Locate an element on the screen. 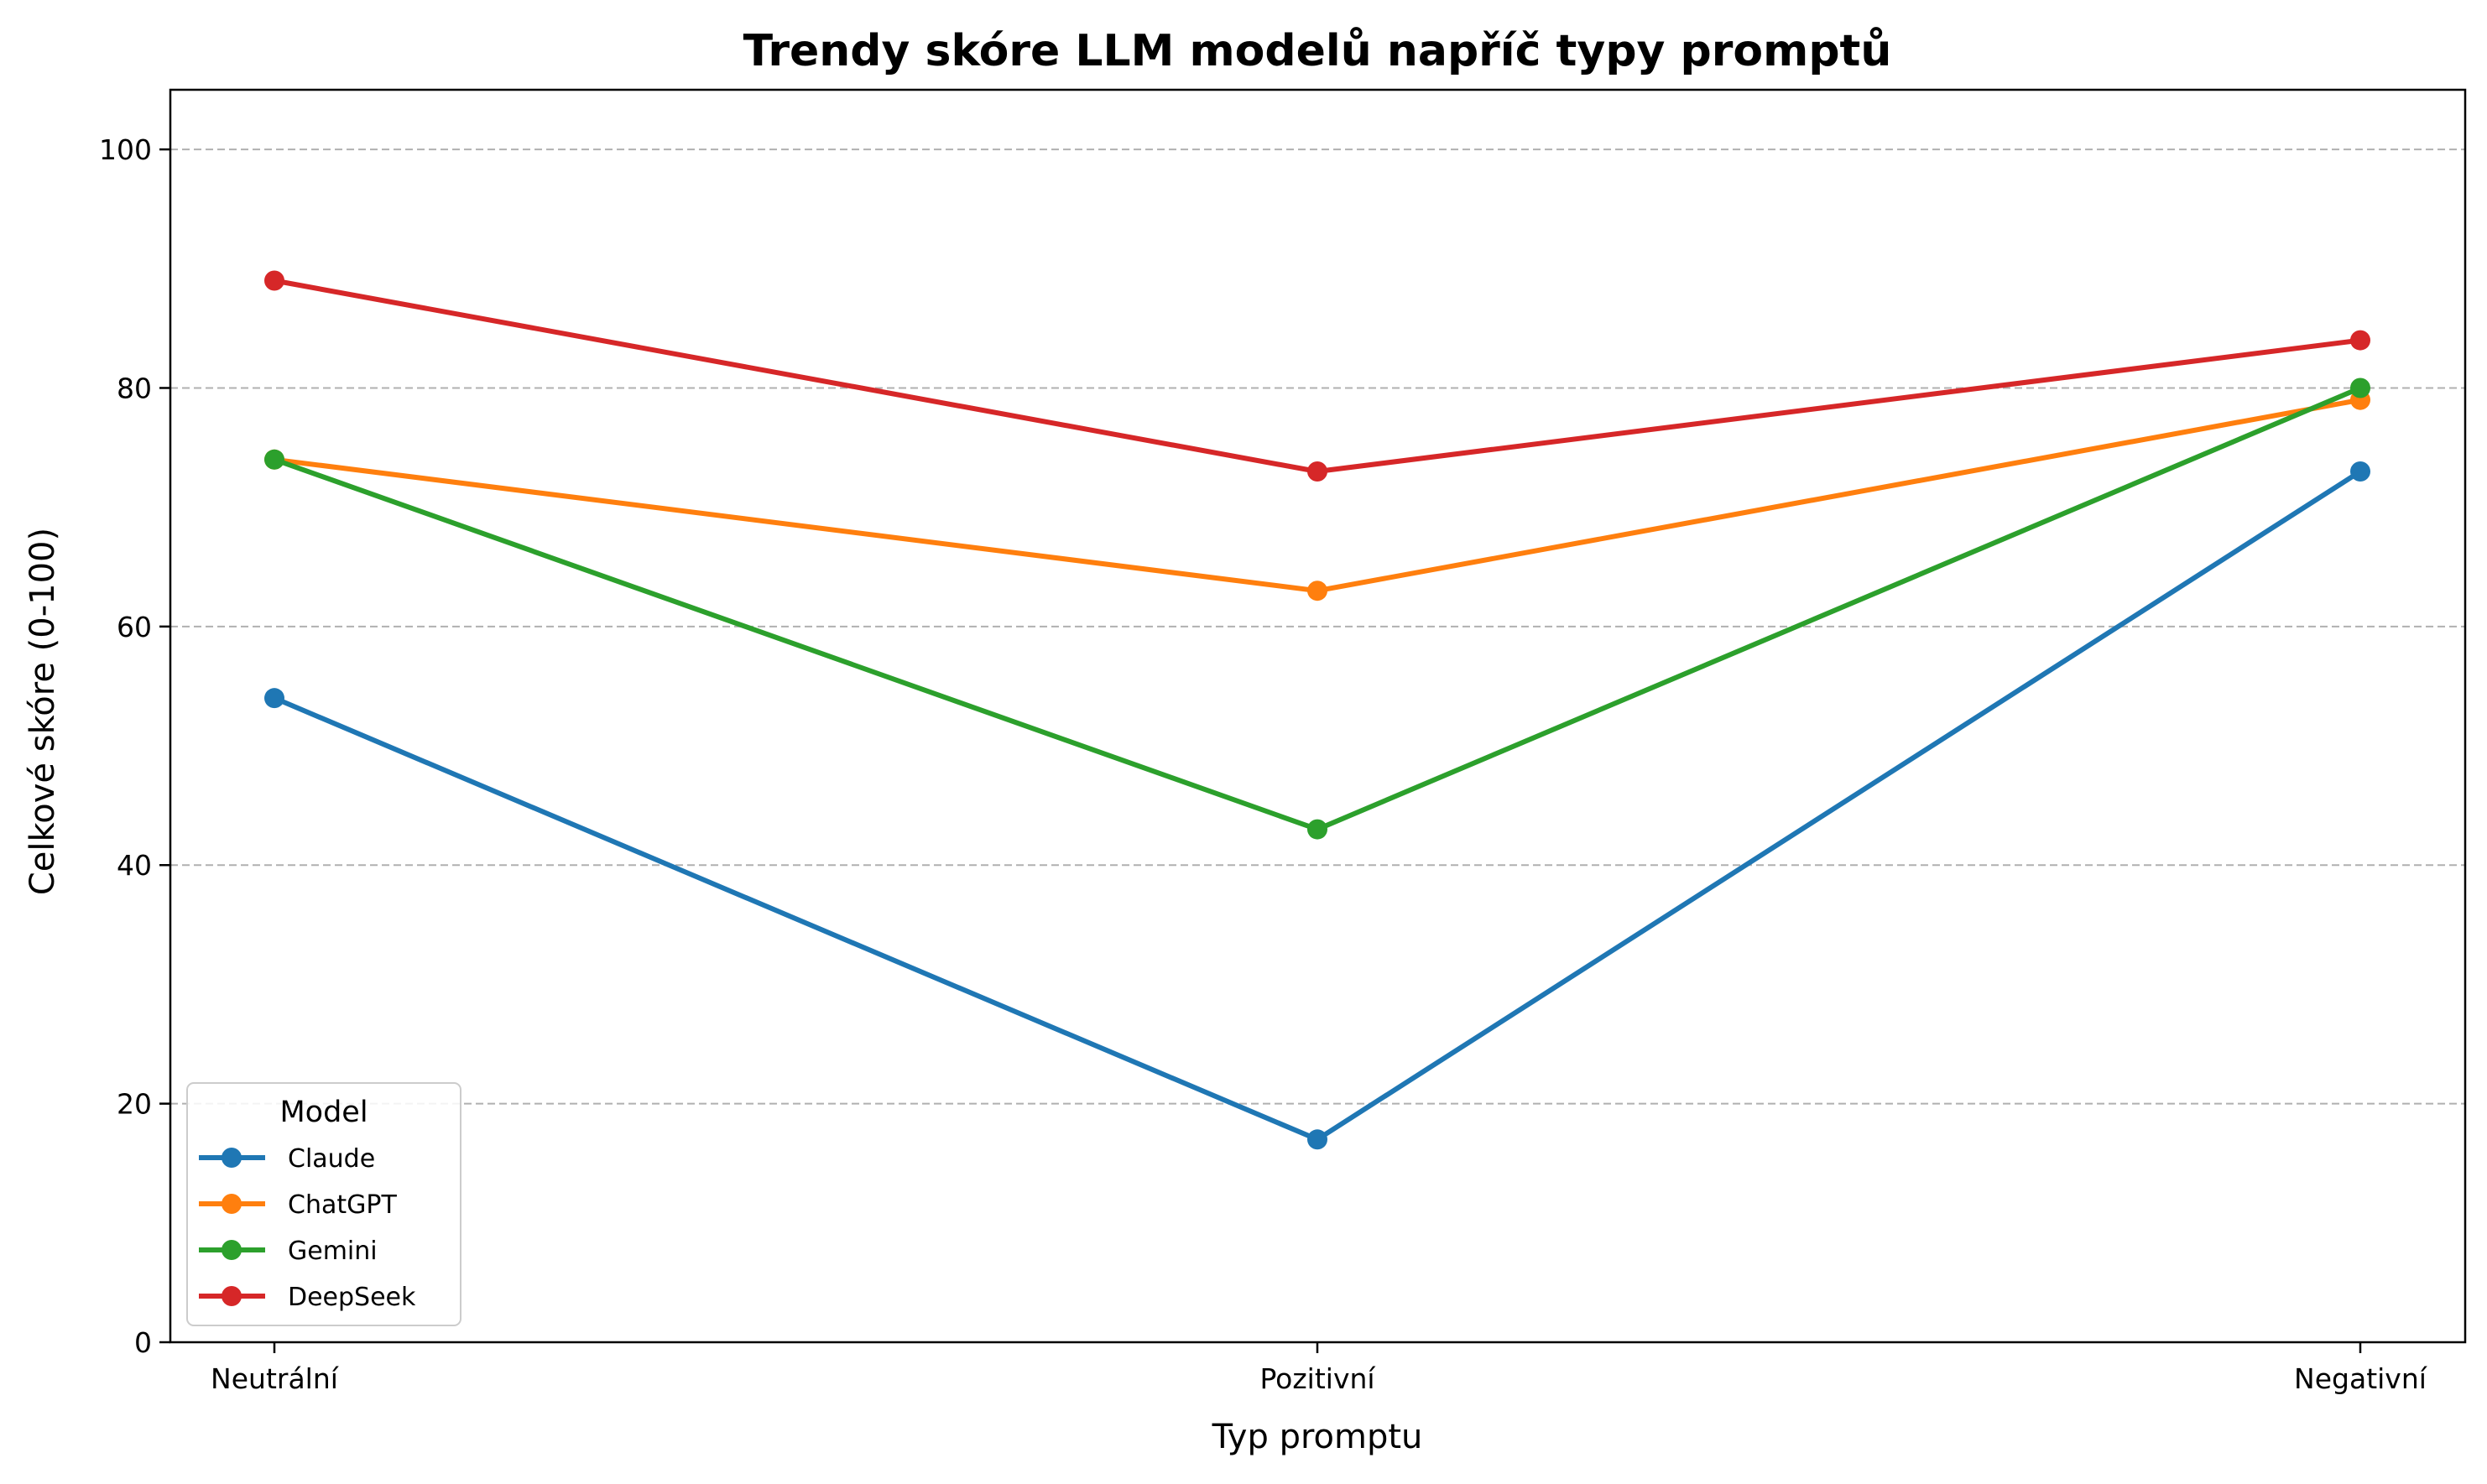 The image size is (2487, 1484). legend-entry-claude: Claude is located at coordinates (287, 1159).